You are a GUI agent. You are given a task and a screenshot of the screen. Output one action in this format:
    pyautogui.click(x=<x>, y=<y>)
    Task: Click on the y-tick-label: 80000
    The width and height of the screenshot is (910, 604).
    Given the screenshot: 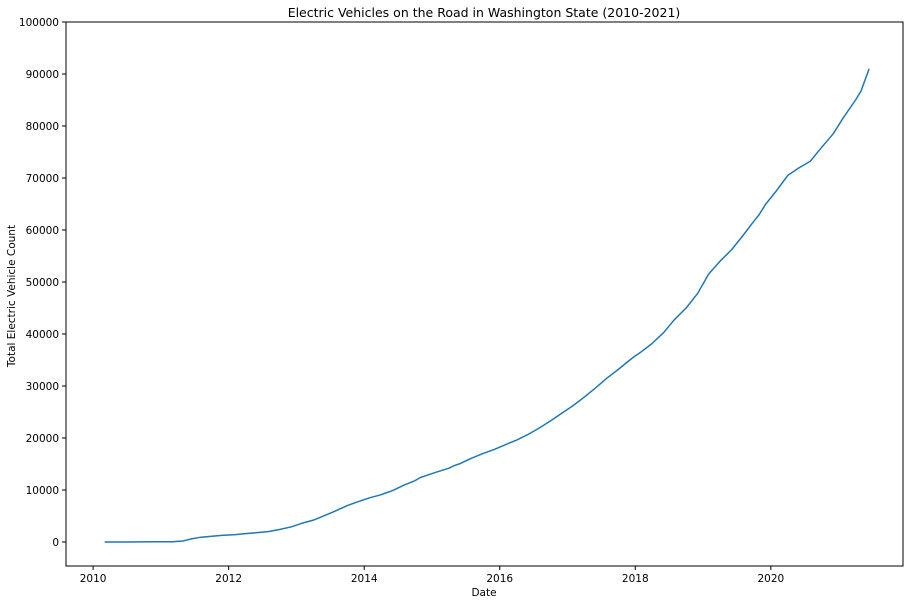 What is the action you would take?
    pyautogui.click(x=42, y=127)
    